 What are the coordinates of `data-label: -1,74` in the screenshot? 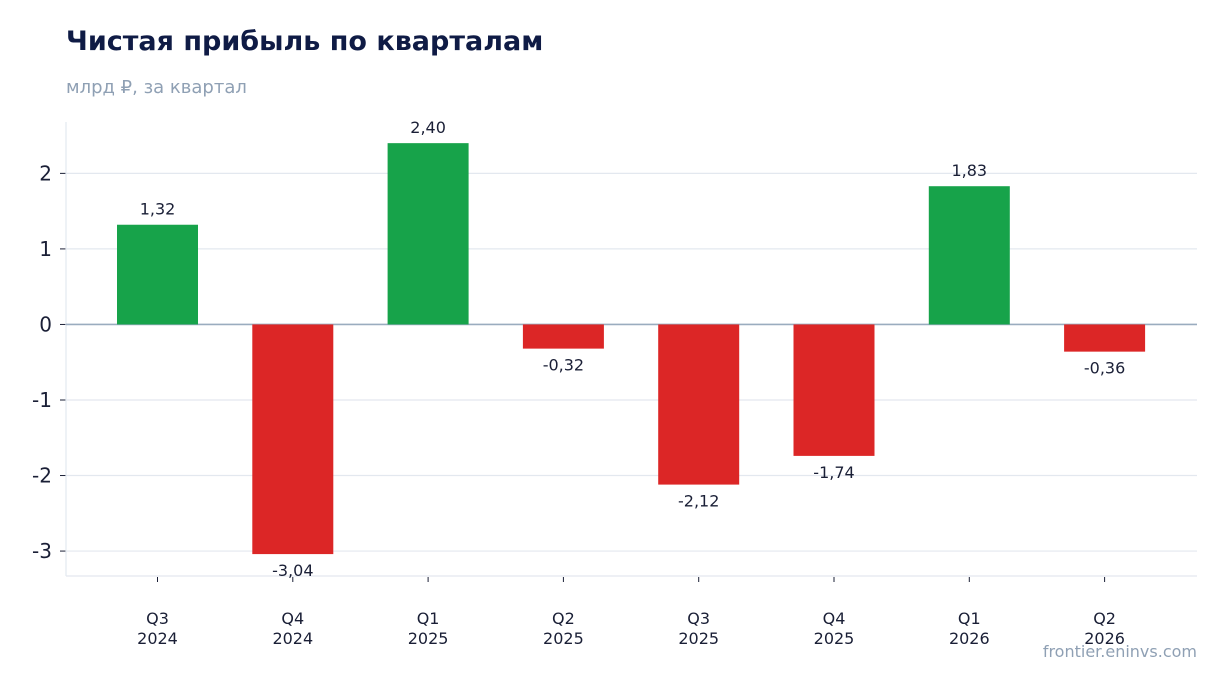 It's located at (833, 472).